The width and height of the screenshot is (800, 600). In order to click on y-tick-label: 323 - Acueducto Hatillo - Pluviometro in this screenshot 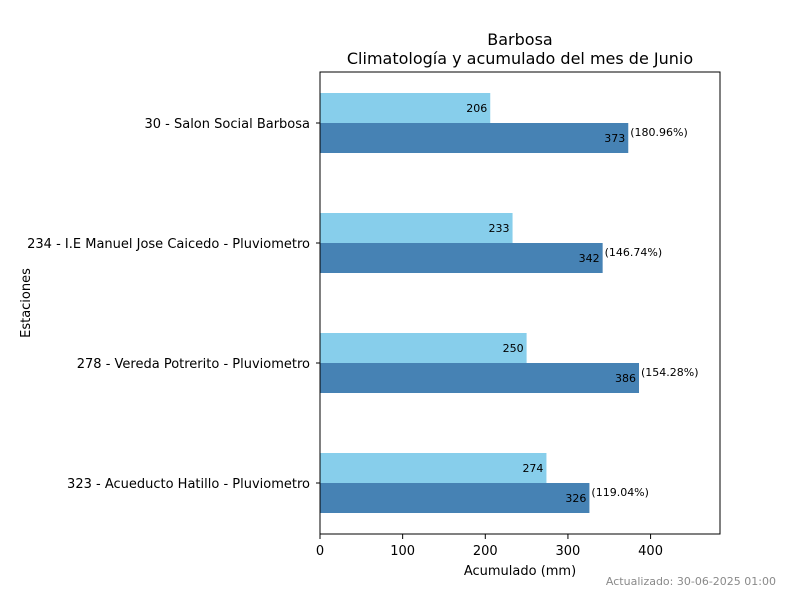, I will do `click(188, 484)`.